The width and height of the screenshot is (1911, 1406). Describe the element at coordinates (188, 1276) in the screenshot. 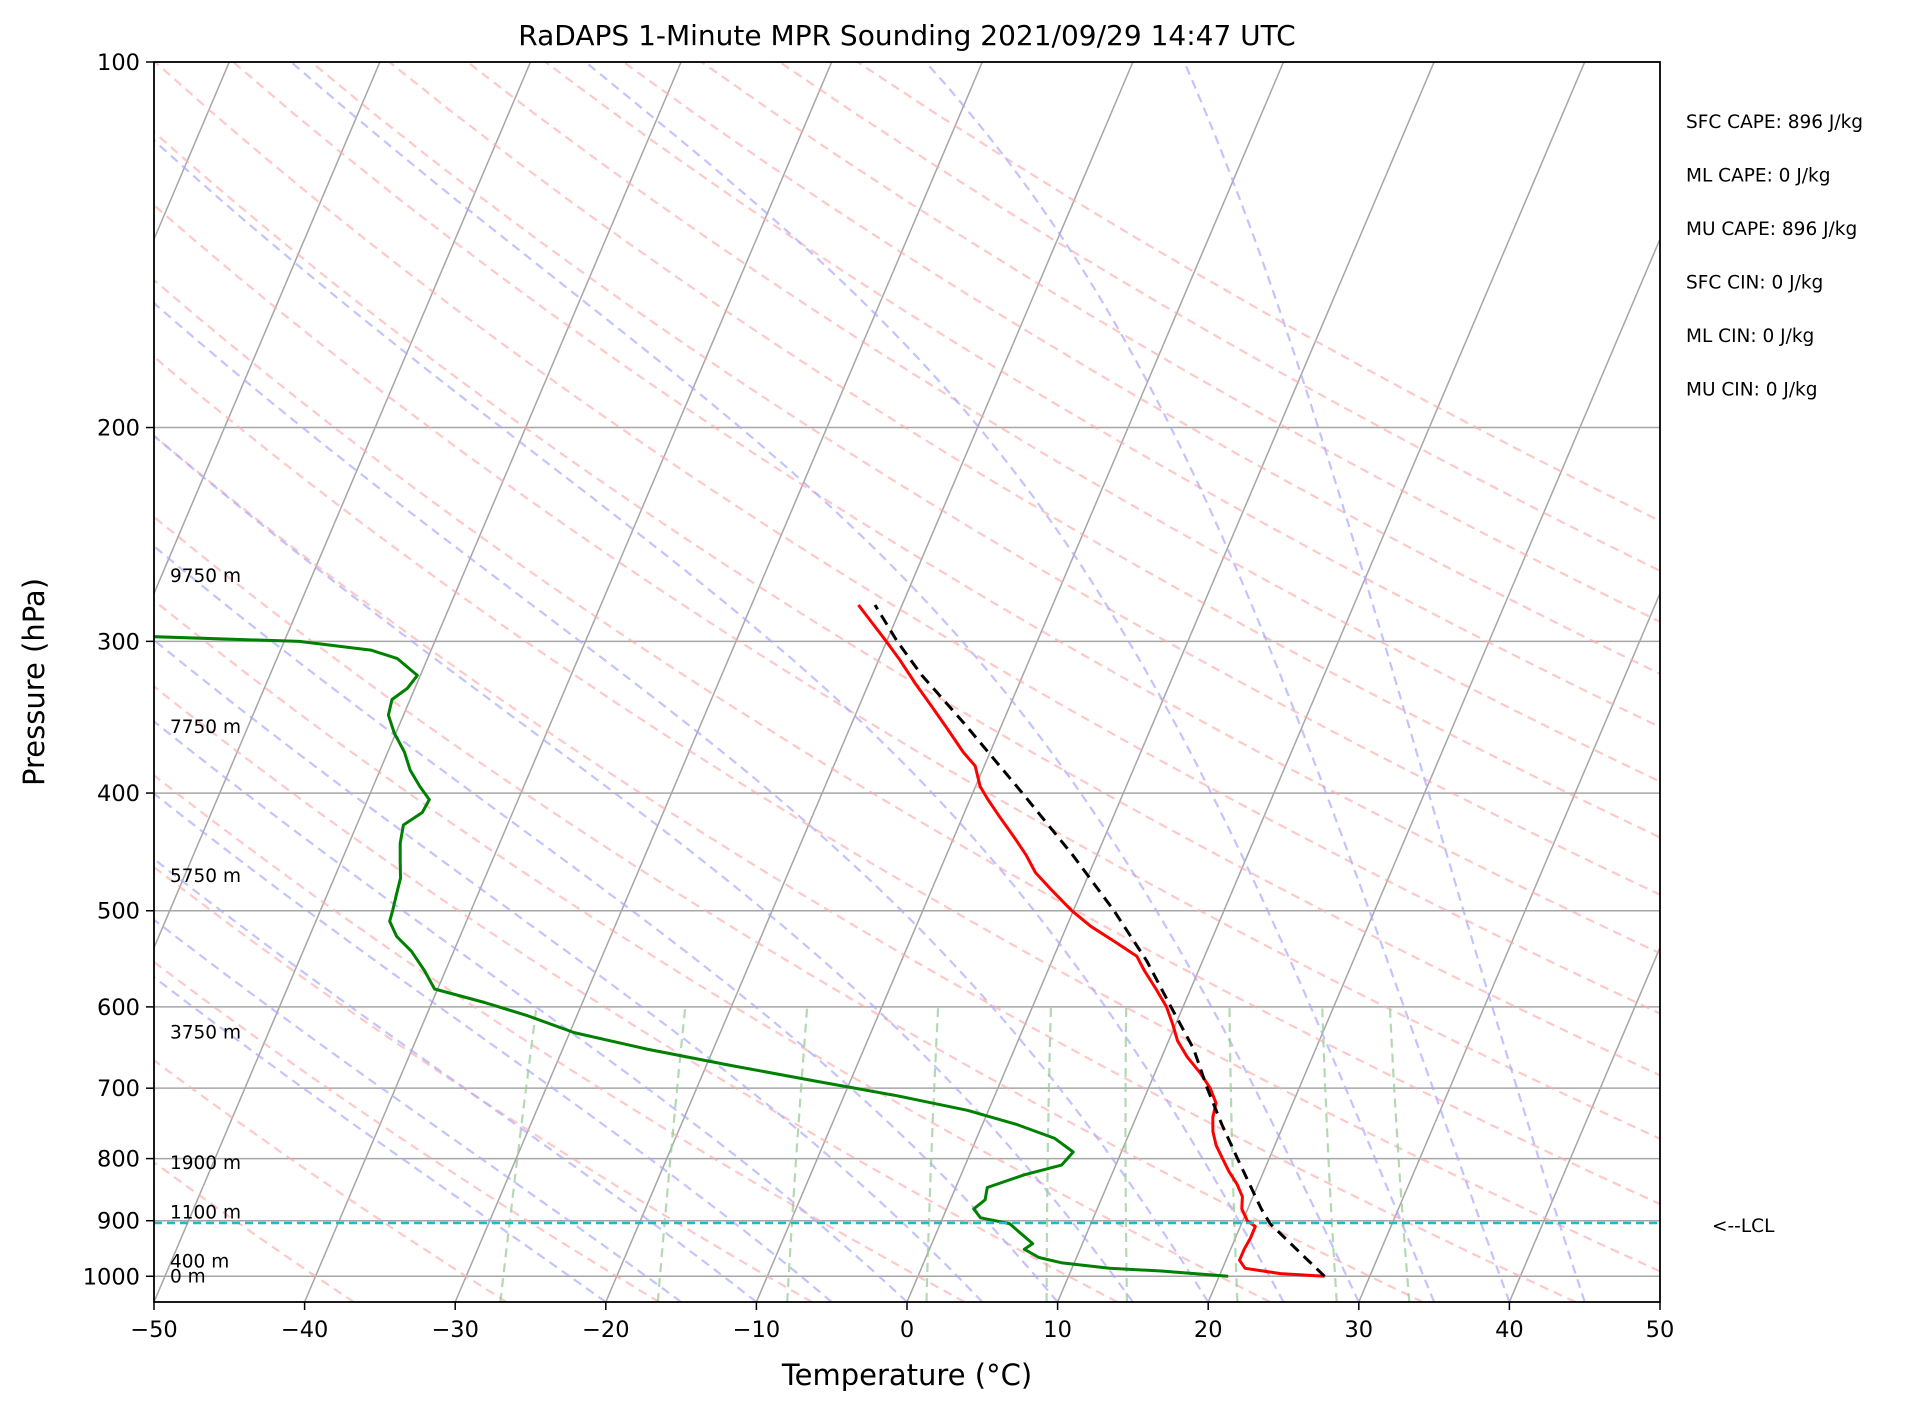

I see `height-label: 0 m` at that location.